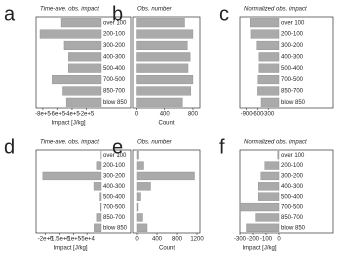 This screenshot has width=346, height=261. Describe the element at coordinates (58, 115) in the screenshot. I see `x-tick-label: -6e+5` at that location.